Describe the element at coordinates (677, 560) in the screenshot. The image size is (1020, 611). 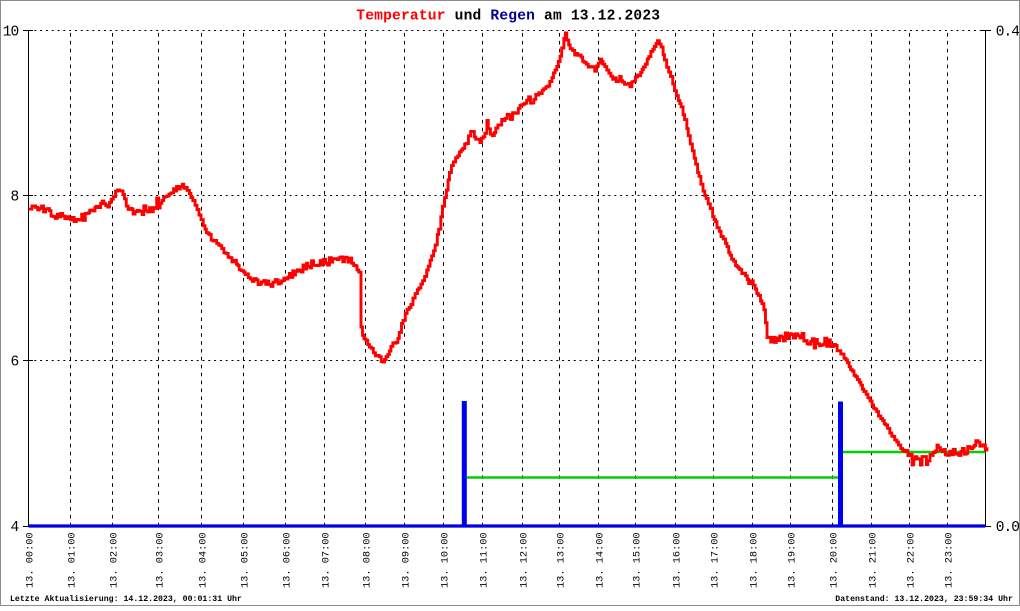
I see `svg-text: 13. 16:00` at that location.